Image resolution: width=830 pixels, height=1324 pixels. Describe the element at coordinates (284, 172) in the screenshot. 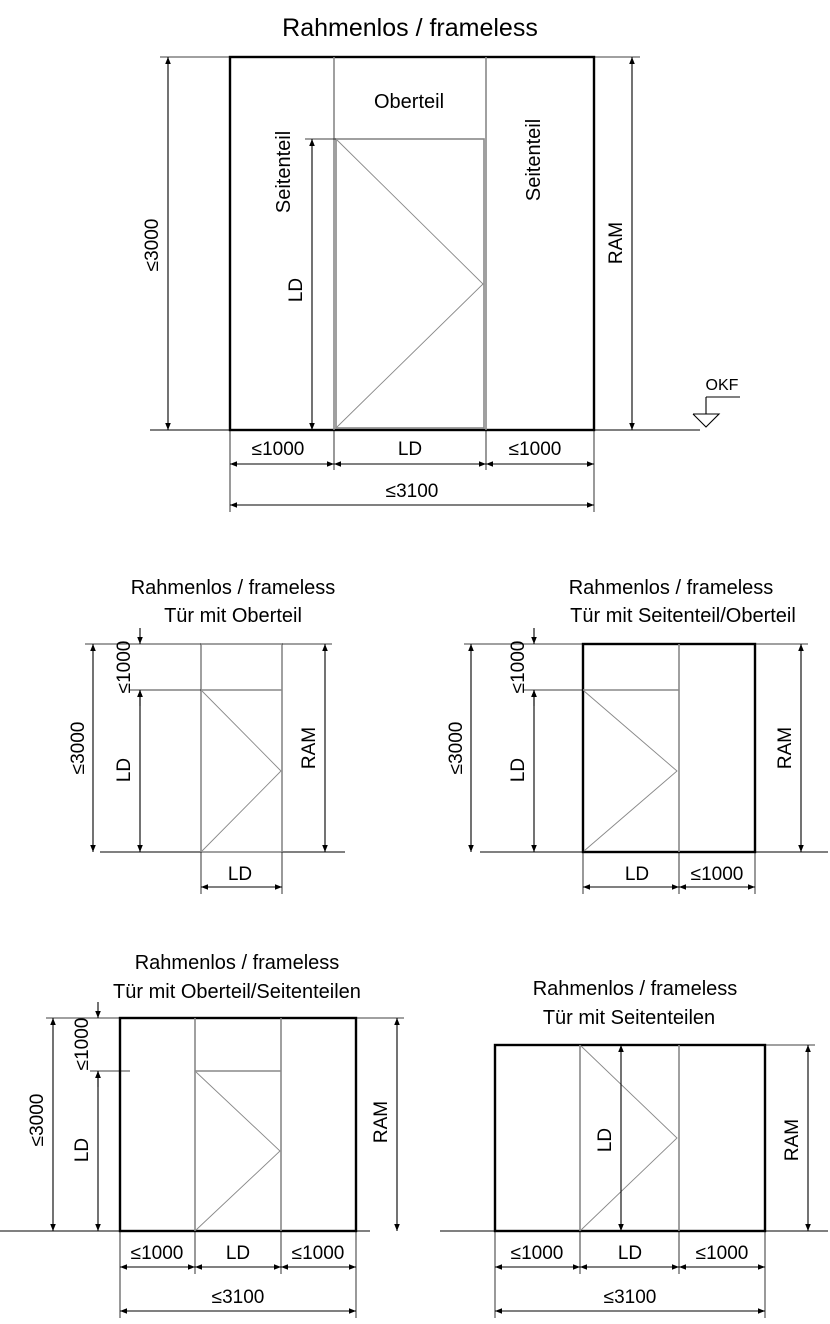

I see `sidelight-left-label: Seitenteil` at that location.